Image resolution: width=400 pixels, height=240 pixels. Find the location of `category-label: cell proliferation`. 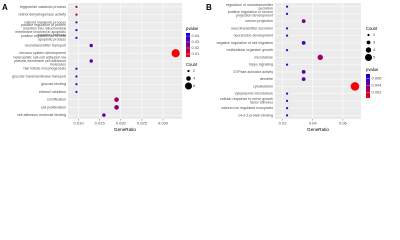

category-label: cell proliferation is located at coordinates (53, 107).